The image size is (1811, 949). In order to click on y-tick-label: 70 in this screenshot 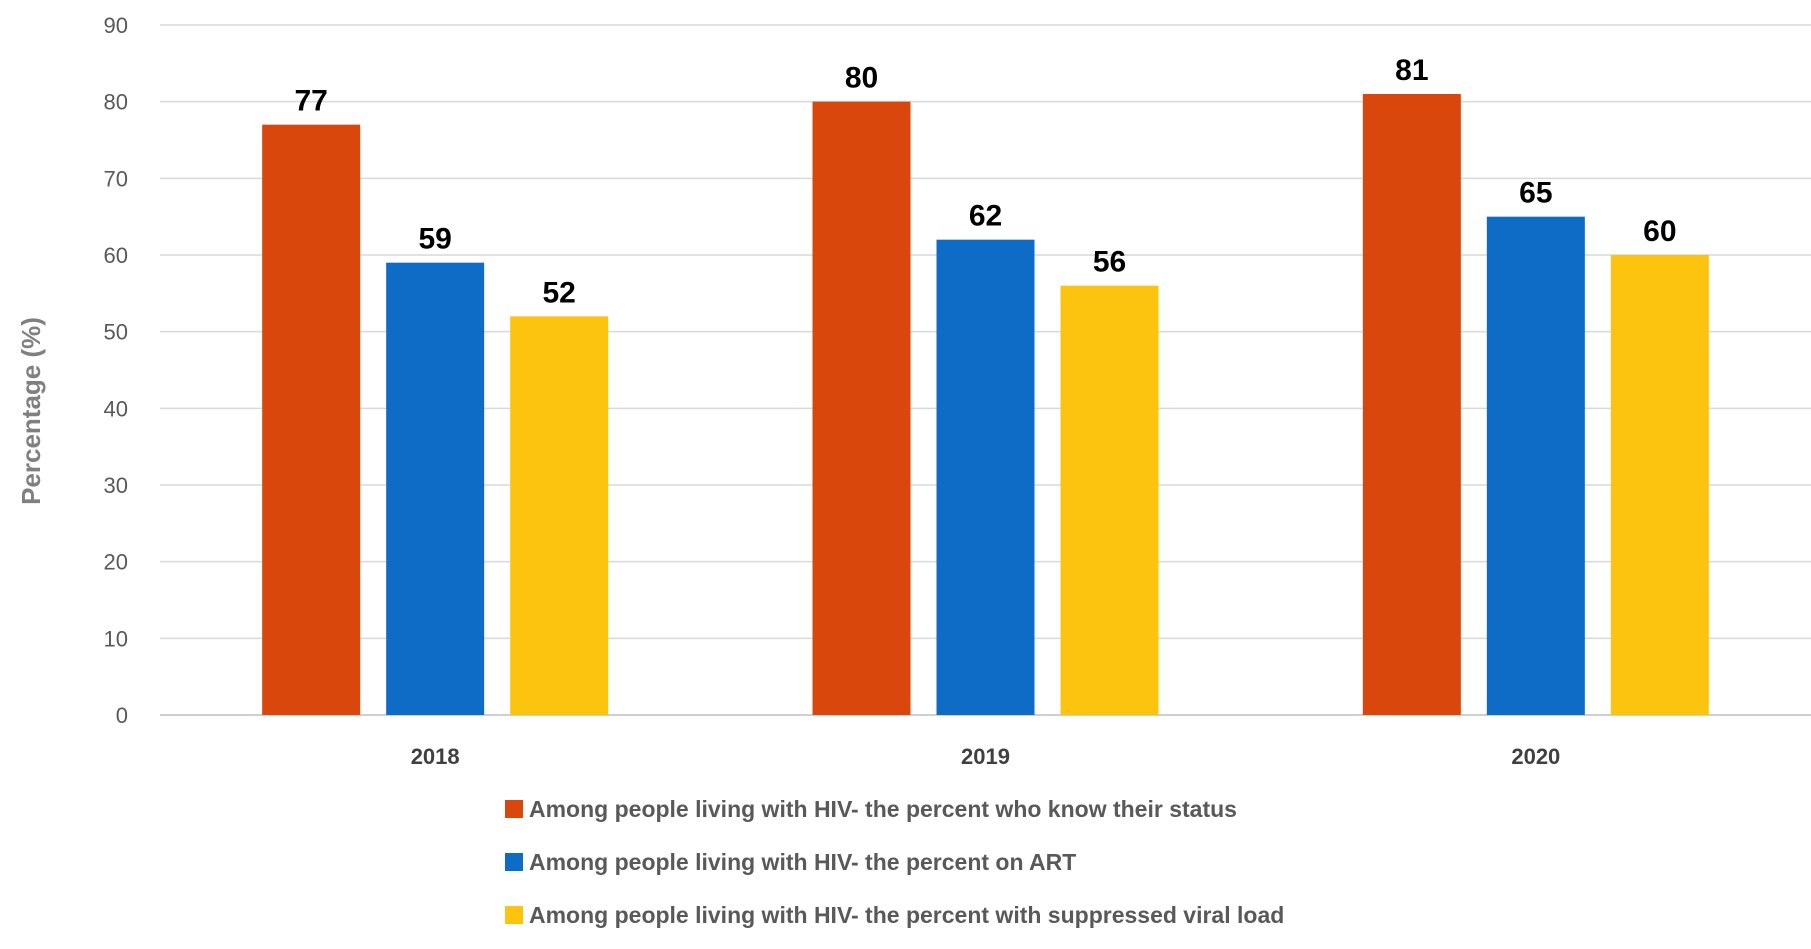, I will do `click(116, 178)`.